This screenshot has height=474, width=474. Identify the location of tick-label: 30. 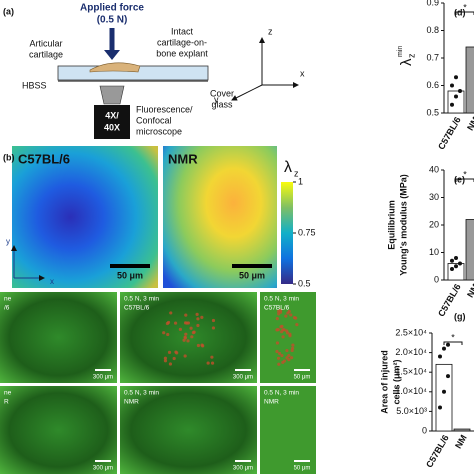
(434, 197).